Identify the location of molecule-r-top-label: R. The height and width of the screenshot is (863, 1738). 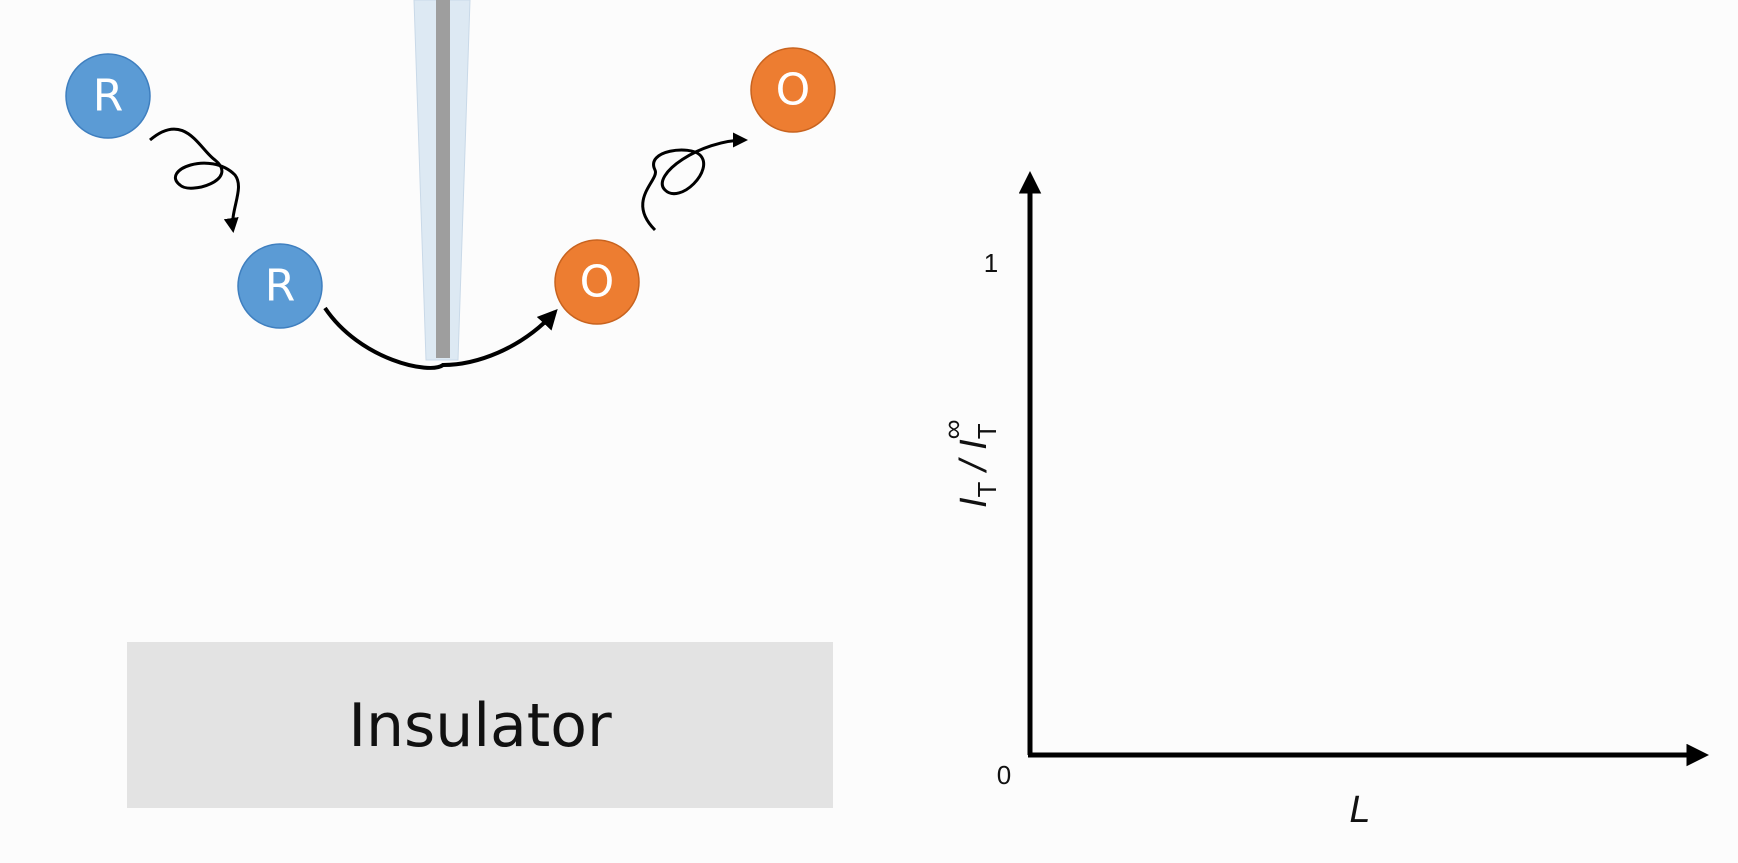
(108, 96).